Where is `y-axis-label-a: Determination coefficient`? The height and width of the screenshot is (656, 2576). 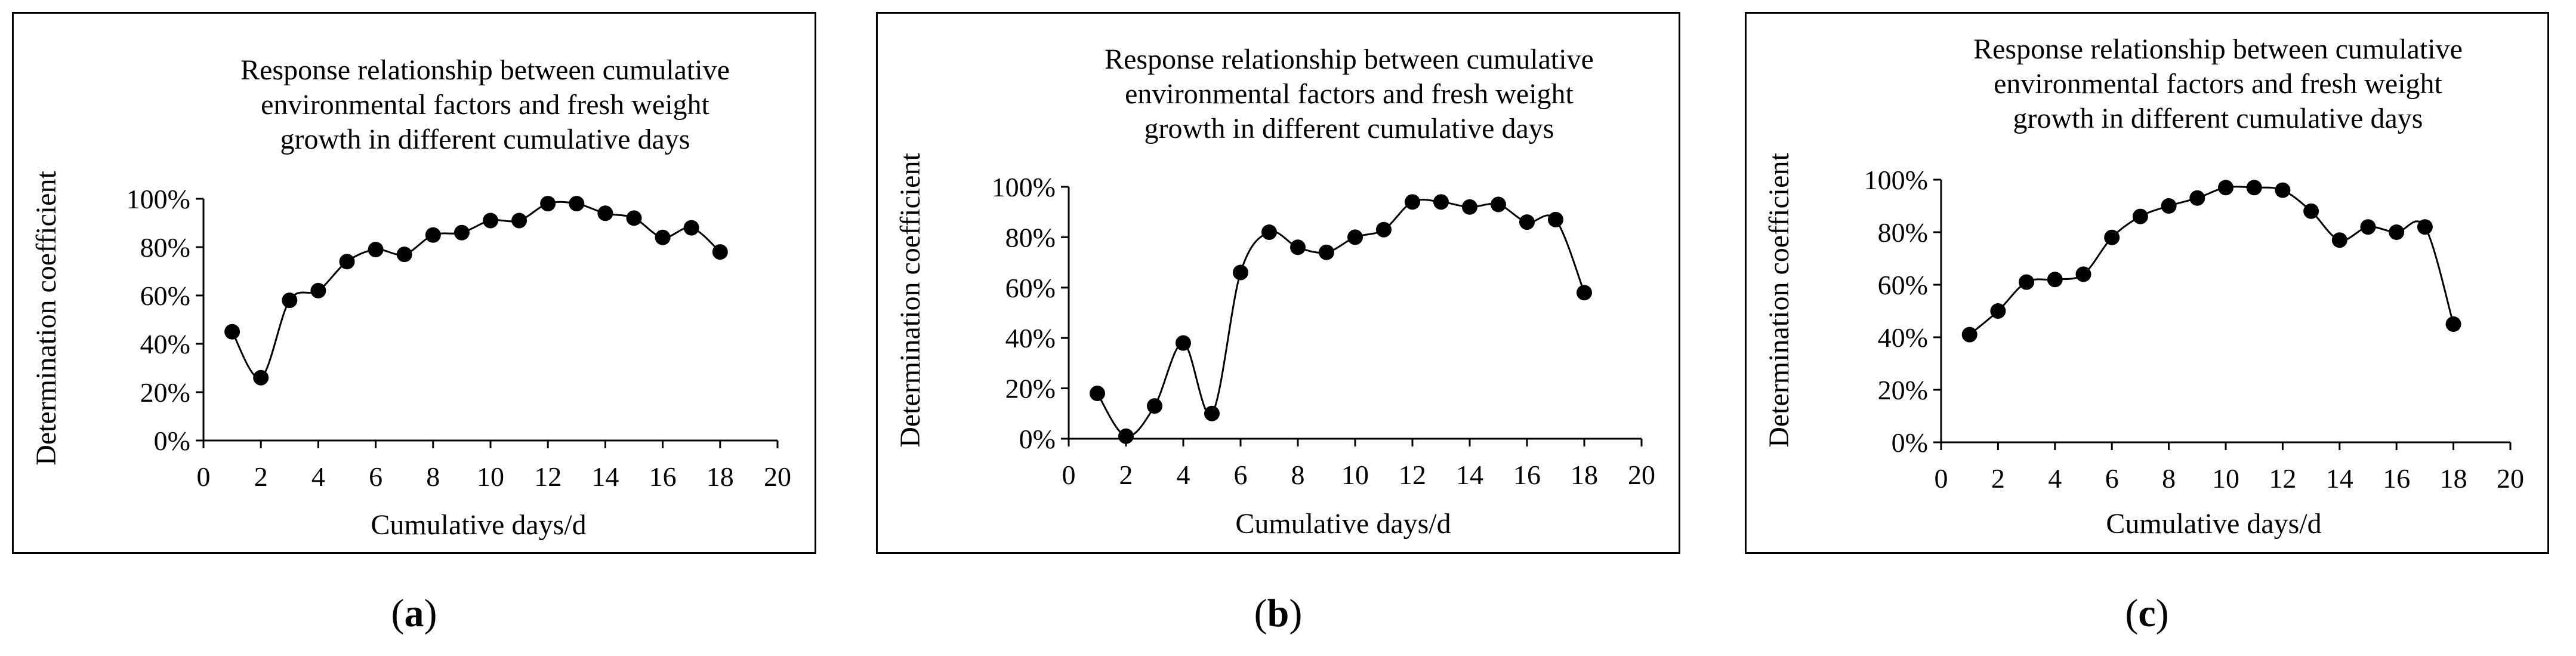
y-axis-label-a: Determination coefficient is located at coordinates (46, 318).